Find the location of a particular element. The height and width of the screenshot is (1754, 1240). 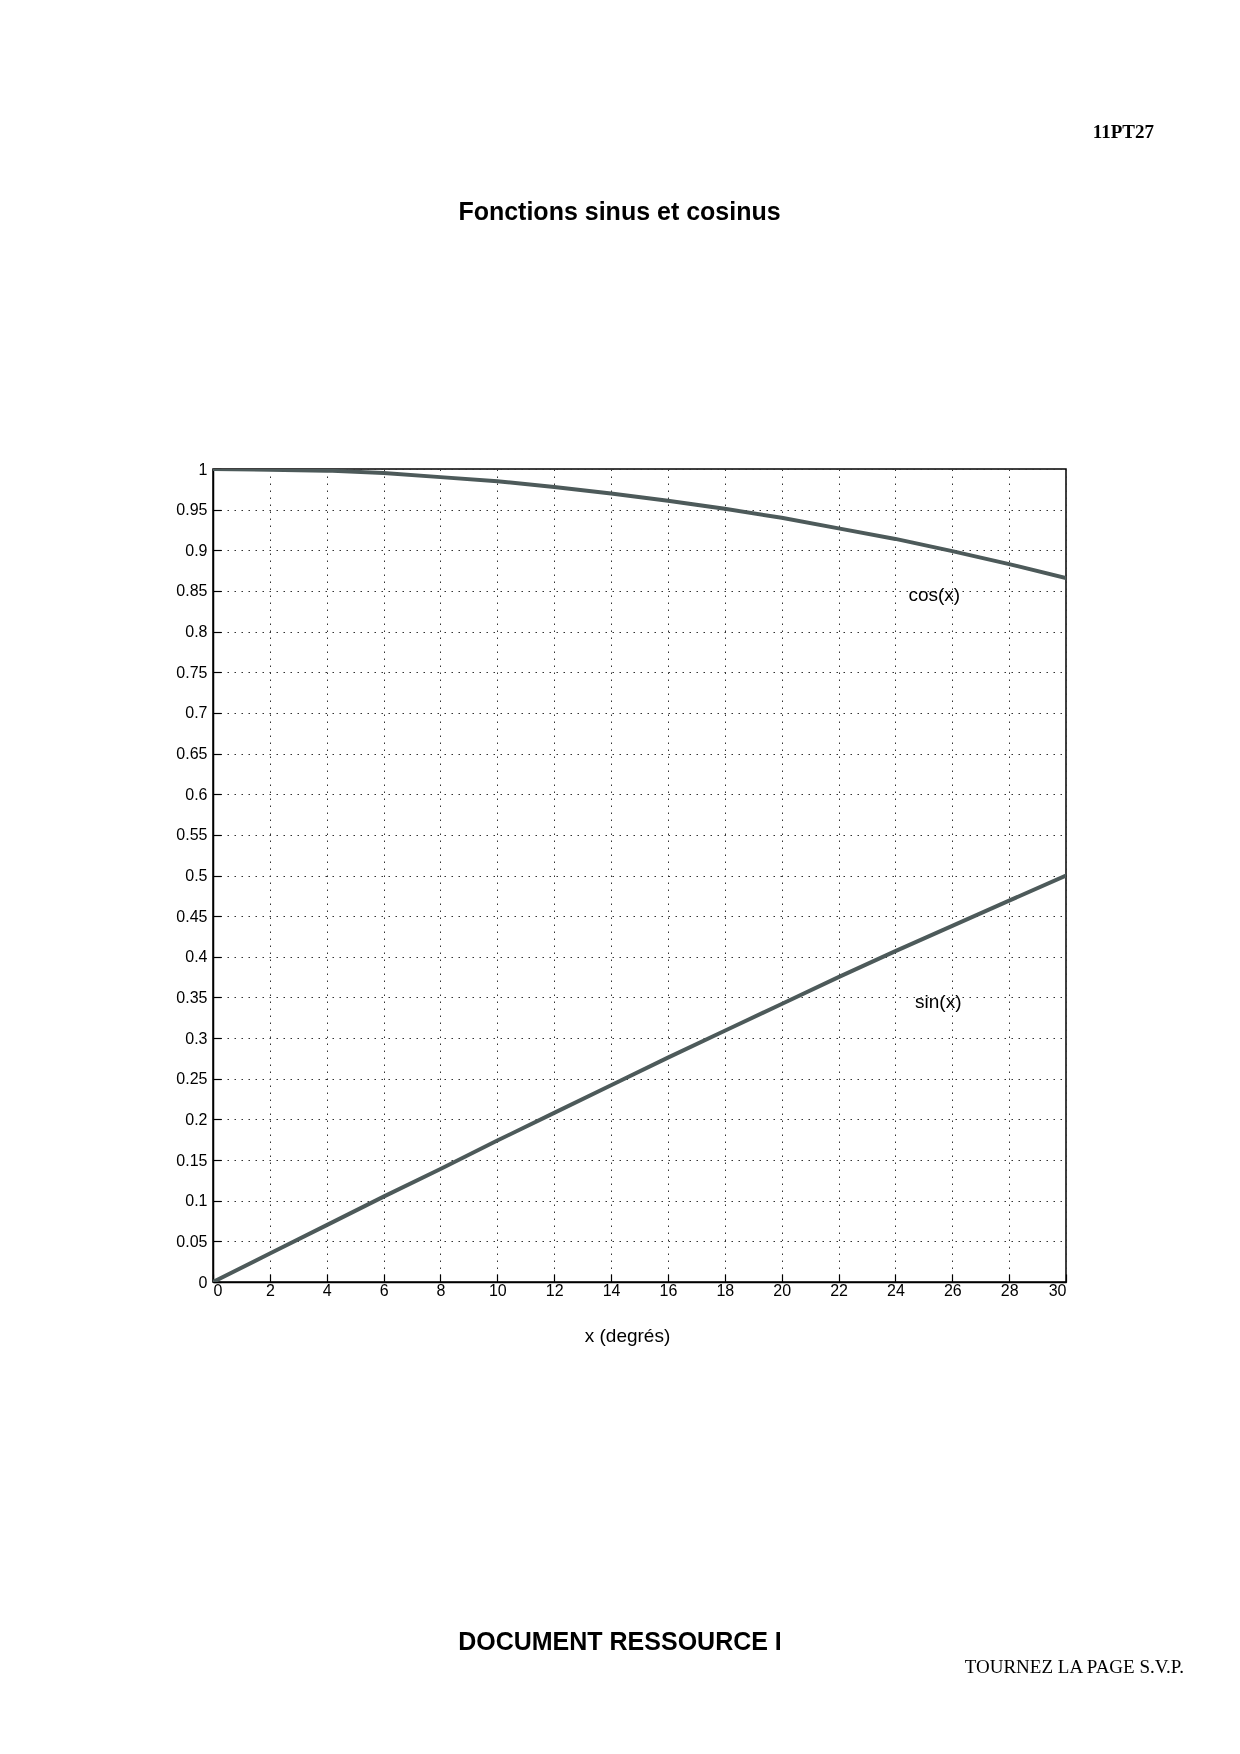

y-tick-label: 0.75 is located at coordinates (192, 672).